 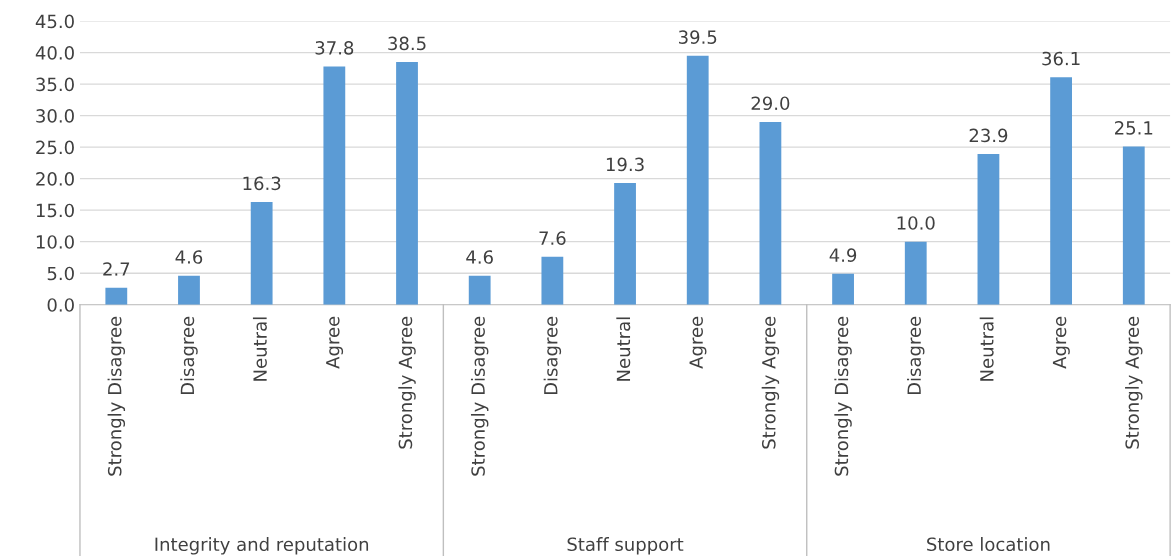 I want to click on data-label: 7.6, so click(x=552, y=238).